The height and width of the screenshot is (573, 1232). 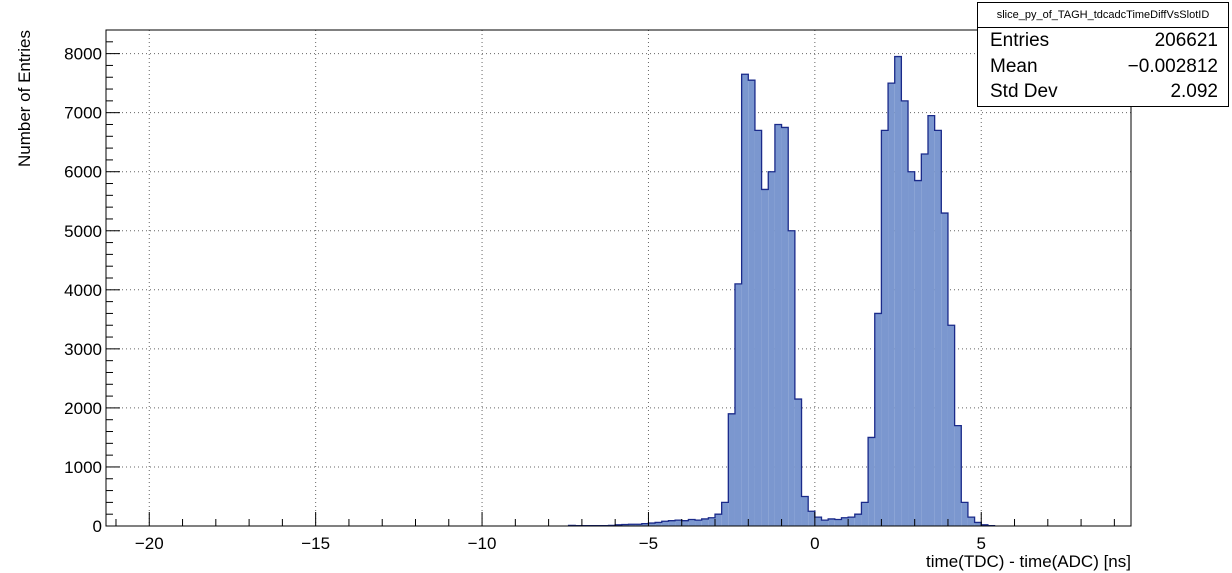 I want to click on x-tick-label: 5, so click(x=981, y=543).